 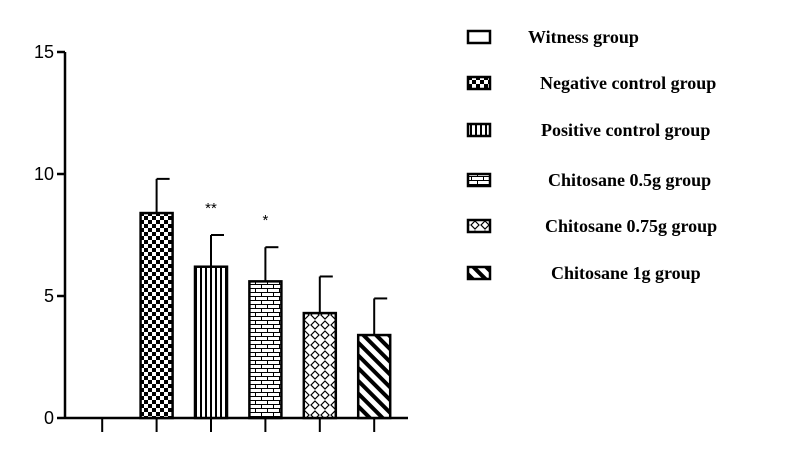 What do you see at coordinates (631, 226) in the screenshot?
I see `legend-label: Chitosane 0.75g group` at bounding box center [631, 226].